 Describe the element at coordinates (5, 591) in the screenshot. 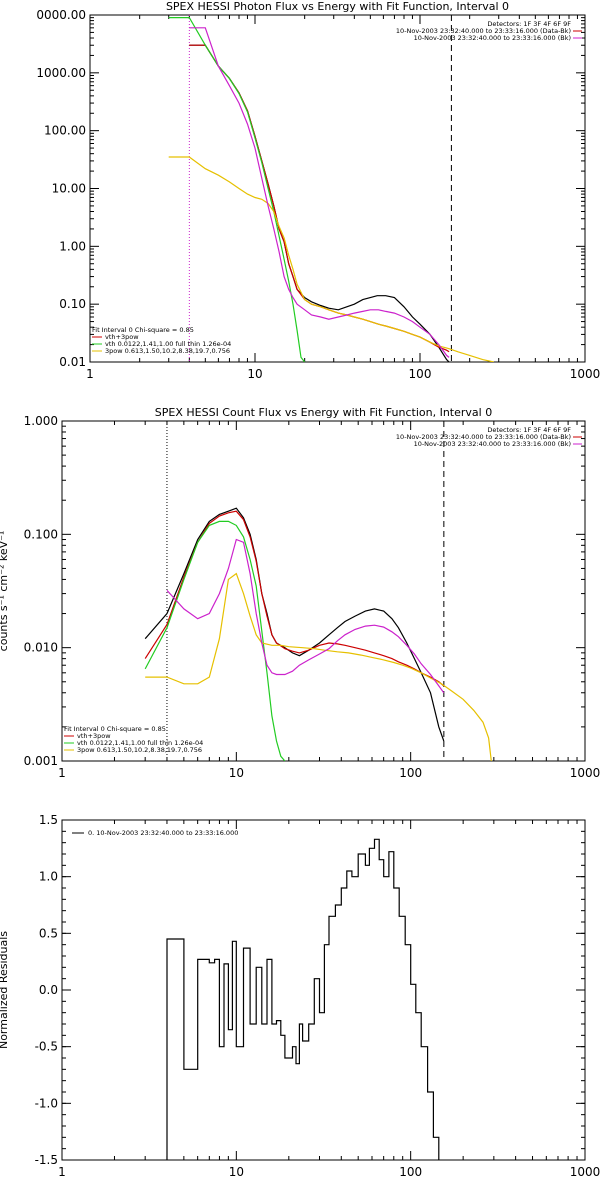

I see `y-axis-label: counts s⁻¹ cm⁻² keV⁻¹` at that location.